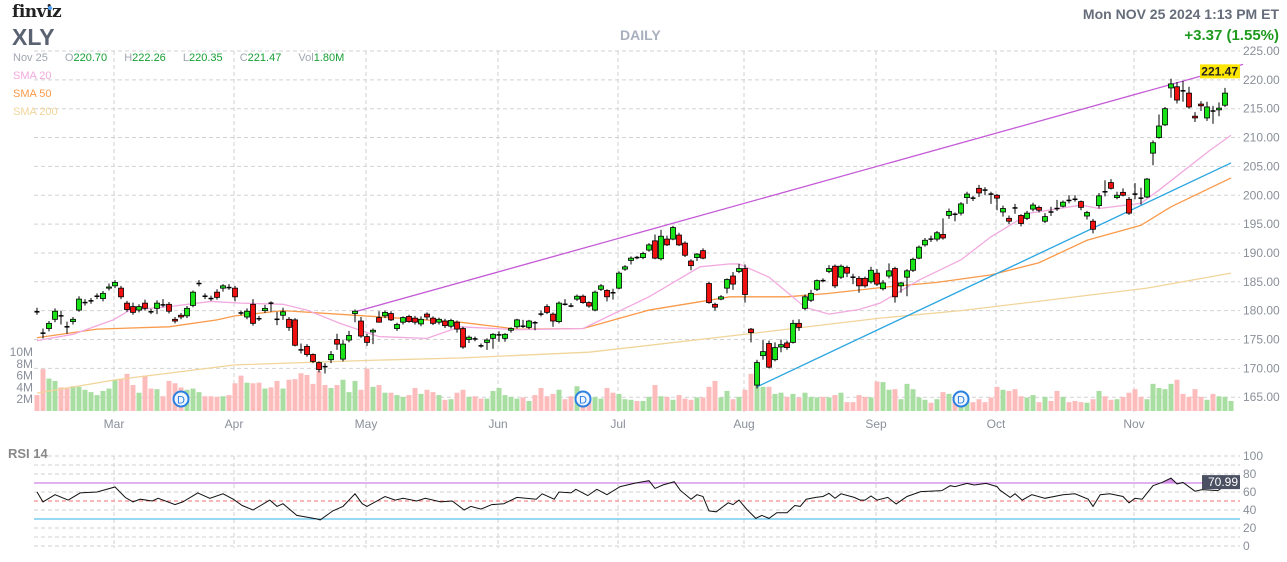 The height and width of the screenshot is (562, 1287). What do you see at coordinates (264, 58) in the screenshot?
I see `close-value: 221.47` at bounding box center [264, 58].